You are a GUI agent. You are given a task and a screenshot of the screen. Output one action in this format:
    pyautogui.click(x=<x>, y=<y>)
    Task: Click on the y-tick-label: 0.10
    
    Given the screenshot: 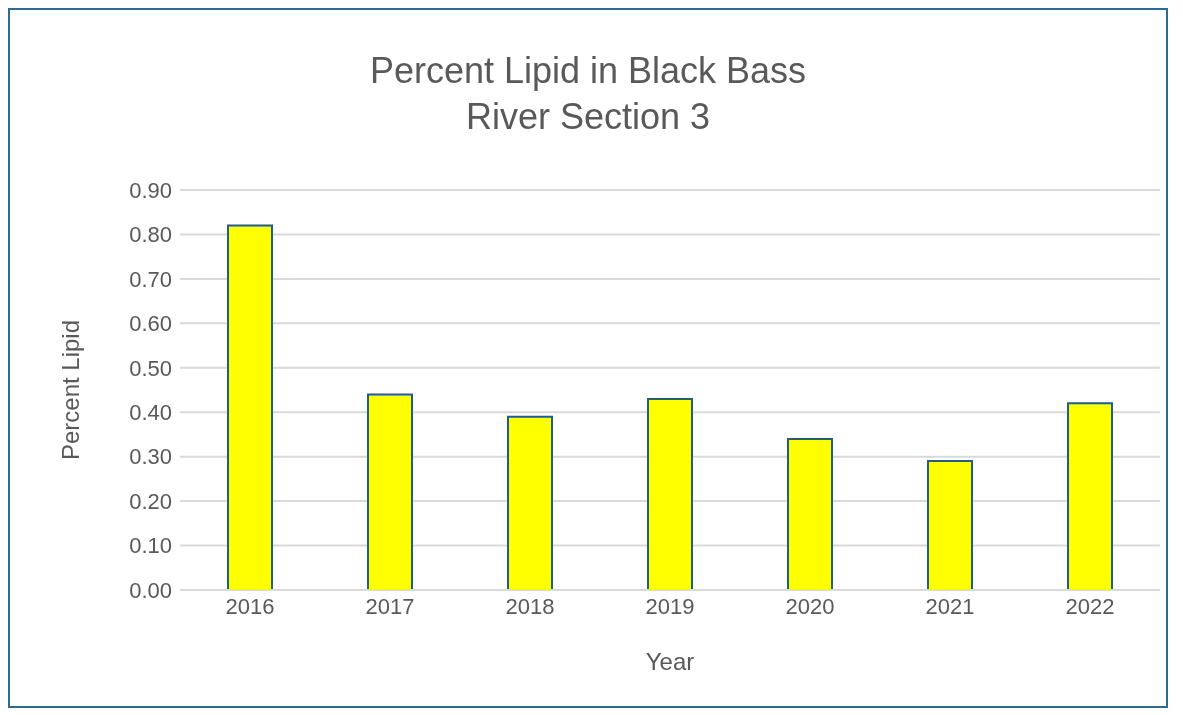 What is the action you would take?
    pyautogui.click(x=150, y=546)
    